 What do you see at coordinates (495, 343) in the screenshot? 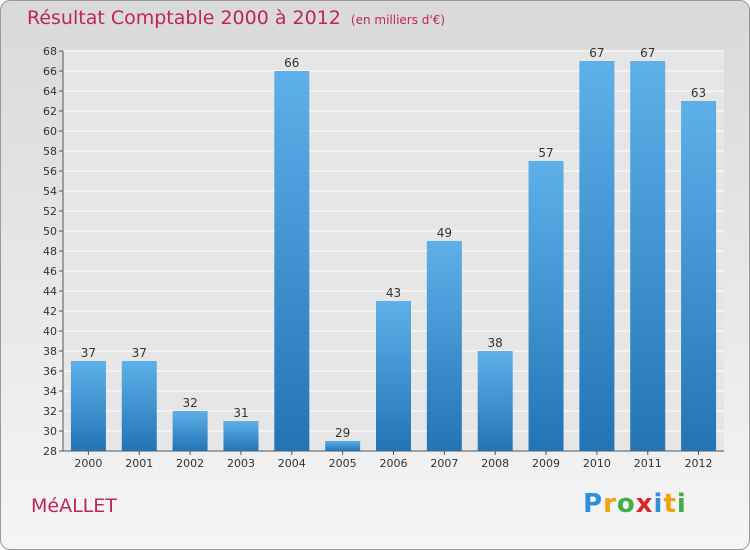
I see `bar-value-label: 38` at bounding box center [495, 343].